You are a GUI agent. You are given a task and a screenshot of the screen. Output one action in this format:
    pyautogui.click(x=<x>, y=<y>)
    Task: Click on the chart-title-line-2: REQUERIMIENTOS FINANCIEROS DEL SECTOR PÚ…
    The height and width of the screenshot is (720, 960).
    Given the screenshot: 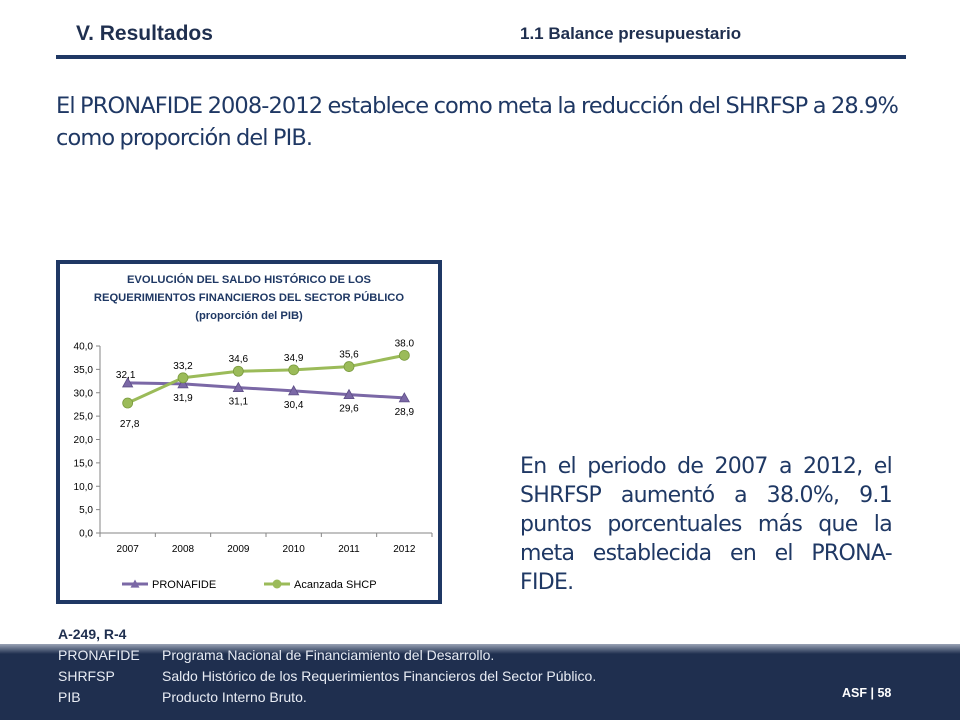 What is the action you would take?
    pyautogui.click(x=249, y=297)
    